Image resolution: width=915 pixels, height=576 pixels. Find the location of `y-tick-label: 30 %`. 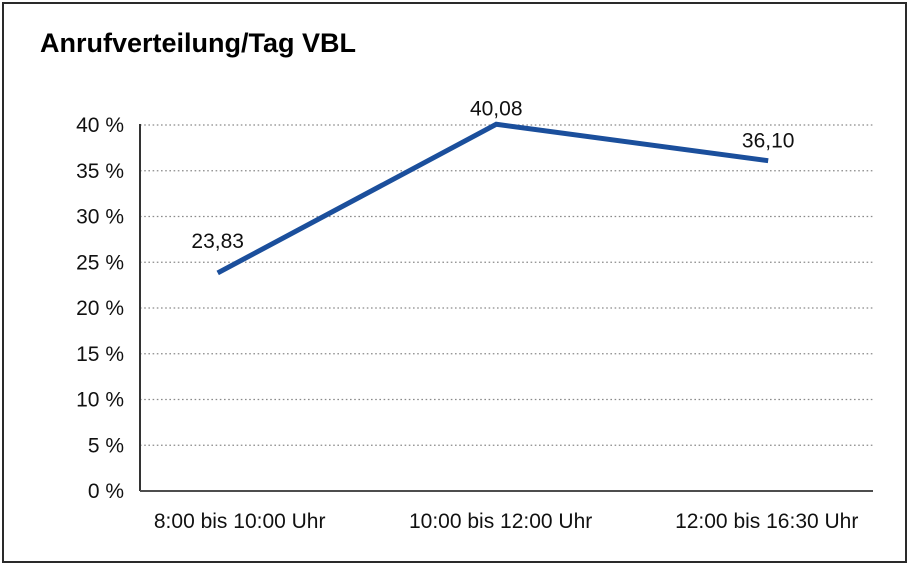

y-tick-label: 30 % is located at coordinates (100, 217).